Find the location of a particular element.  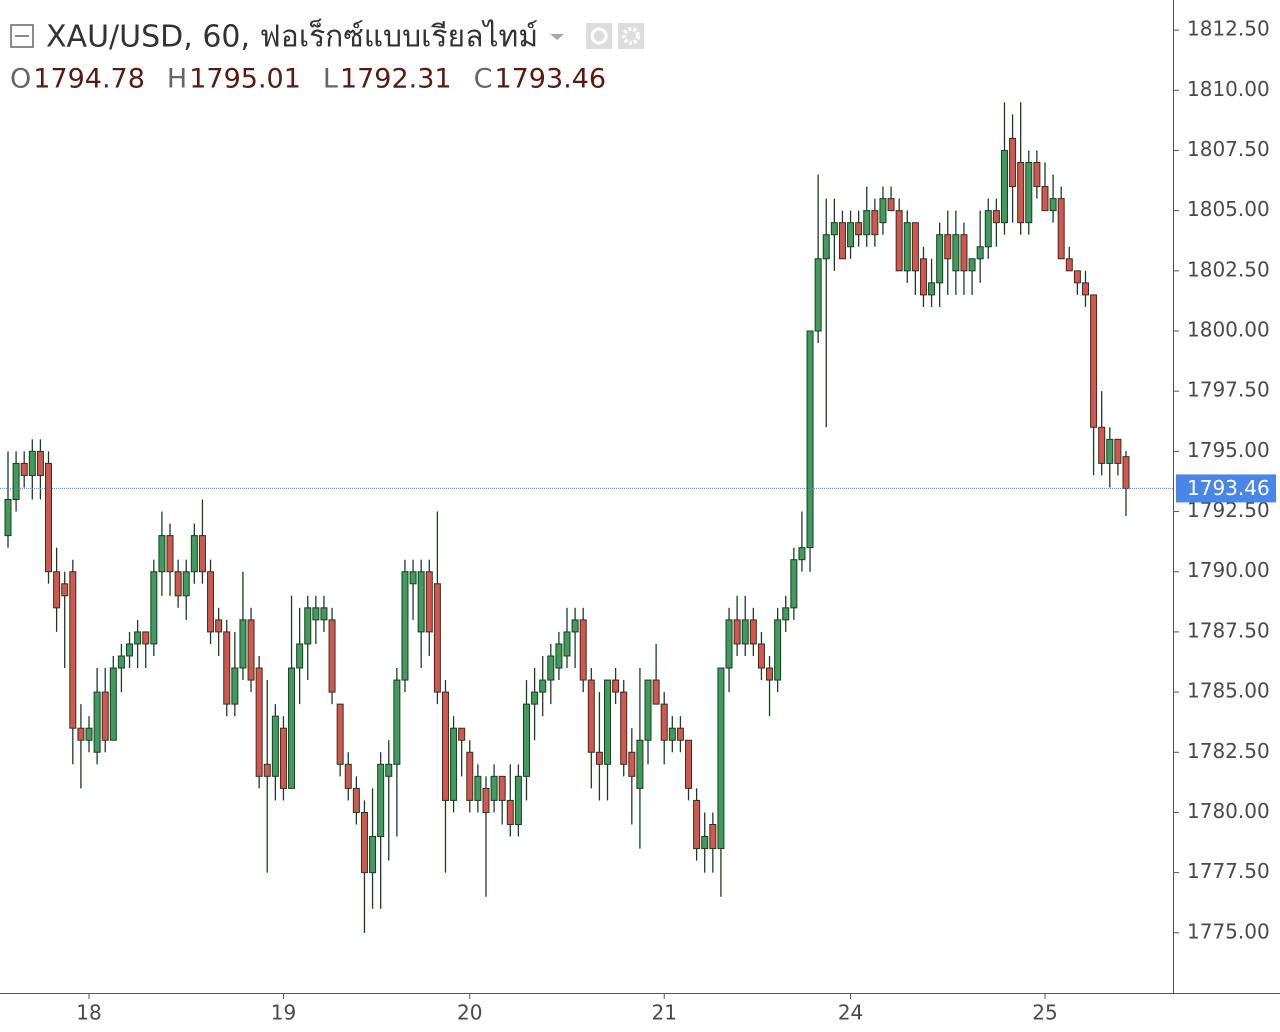

x-tick-label: 25 is located at coordinates (1044, 1013).